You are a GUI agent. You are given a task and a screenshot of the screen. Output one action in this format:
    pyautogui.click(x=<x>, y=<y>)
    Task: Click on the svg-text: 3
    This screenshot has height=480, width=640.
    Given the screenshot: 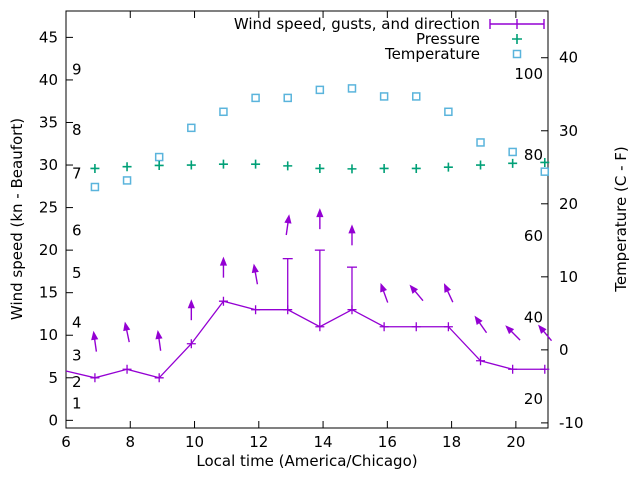 What is the action you would take?
    pyautogui.click(x=77, y=356)
    